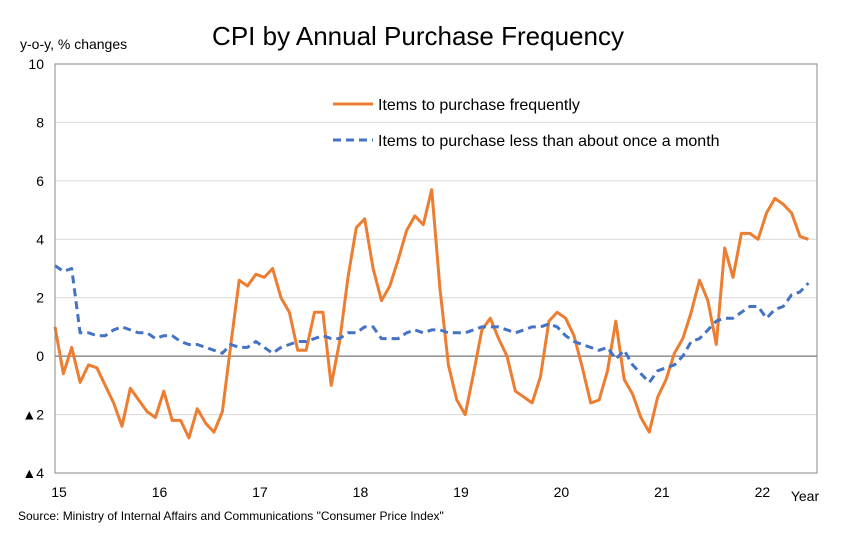 Image resolution: width=848 pixels, height=549 pixels. I want to click on legend-label-frequent: Items to purchase frequently, so click(479, 105).